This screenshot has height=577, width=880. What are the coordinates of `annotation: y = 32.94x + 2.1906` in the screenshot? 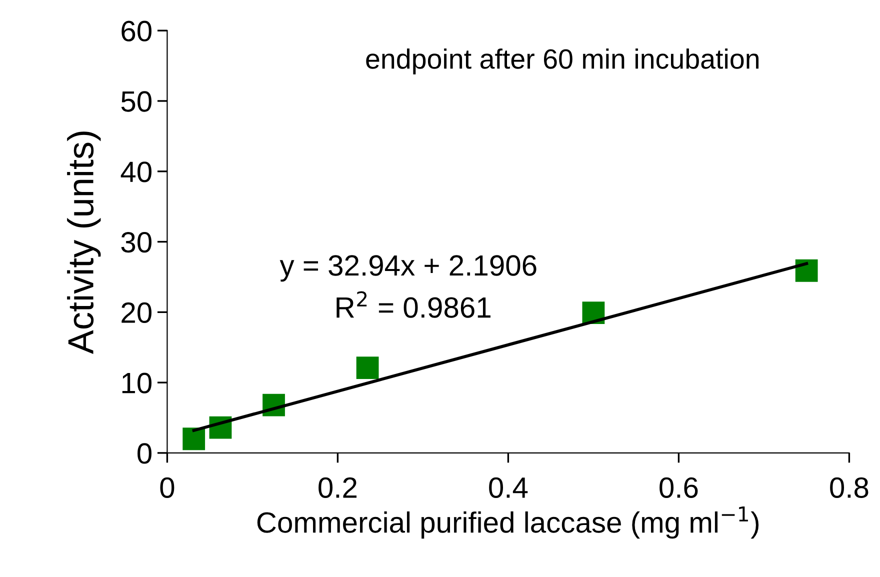 It's located at (408, 268).